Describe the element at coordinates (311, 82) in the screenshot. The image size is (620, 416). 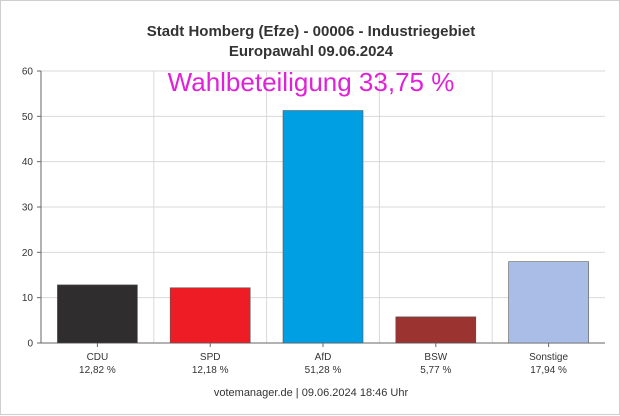
I see `turnout-annotation: Wahlbeteiligung 33,75 %` at that location.